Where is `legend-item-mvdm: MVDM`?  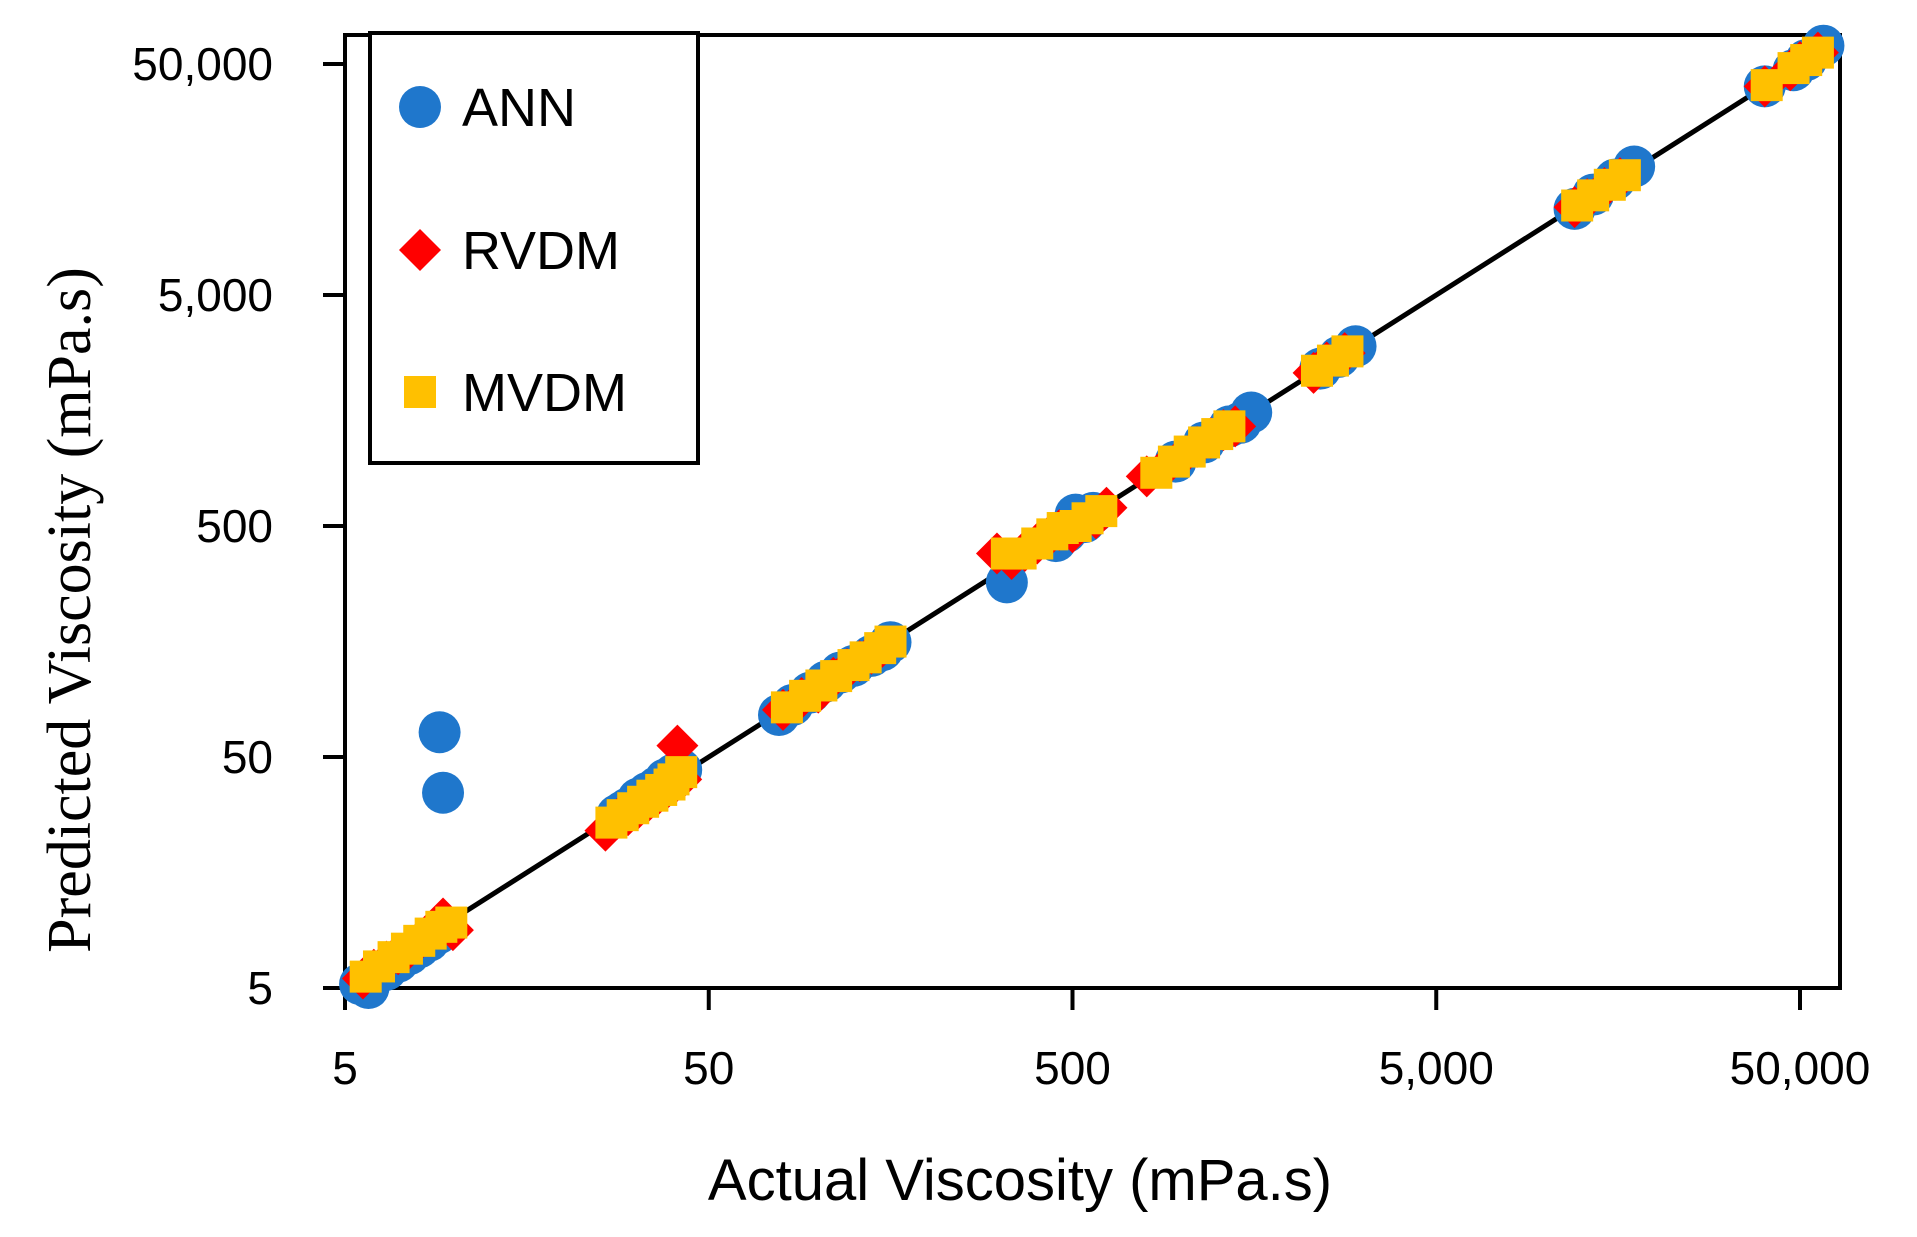
legend-item-mvdm: MVDM is located at coordinates (515, 393).